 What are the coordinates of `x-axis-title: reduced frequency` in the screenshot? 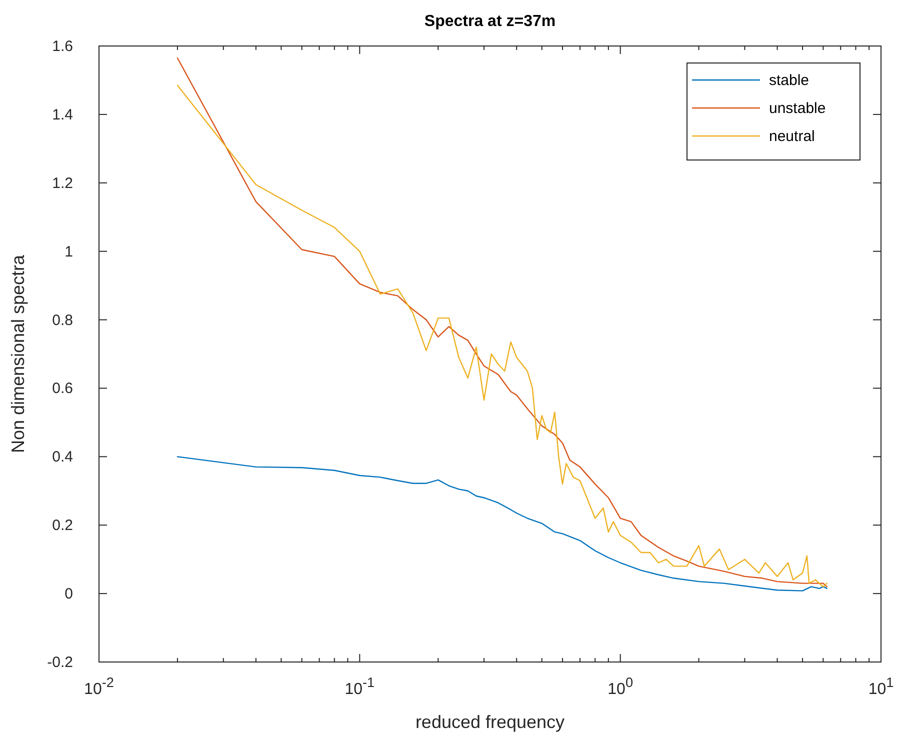 It's located at (490, 722).